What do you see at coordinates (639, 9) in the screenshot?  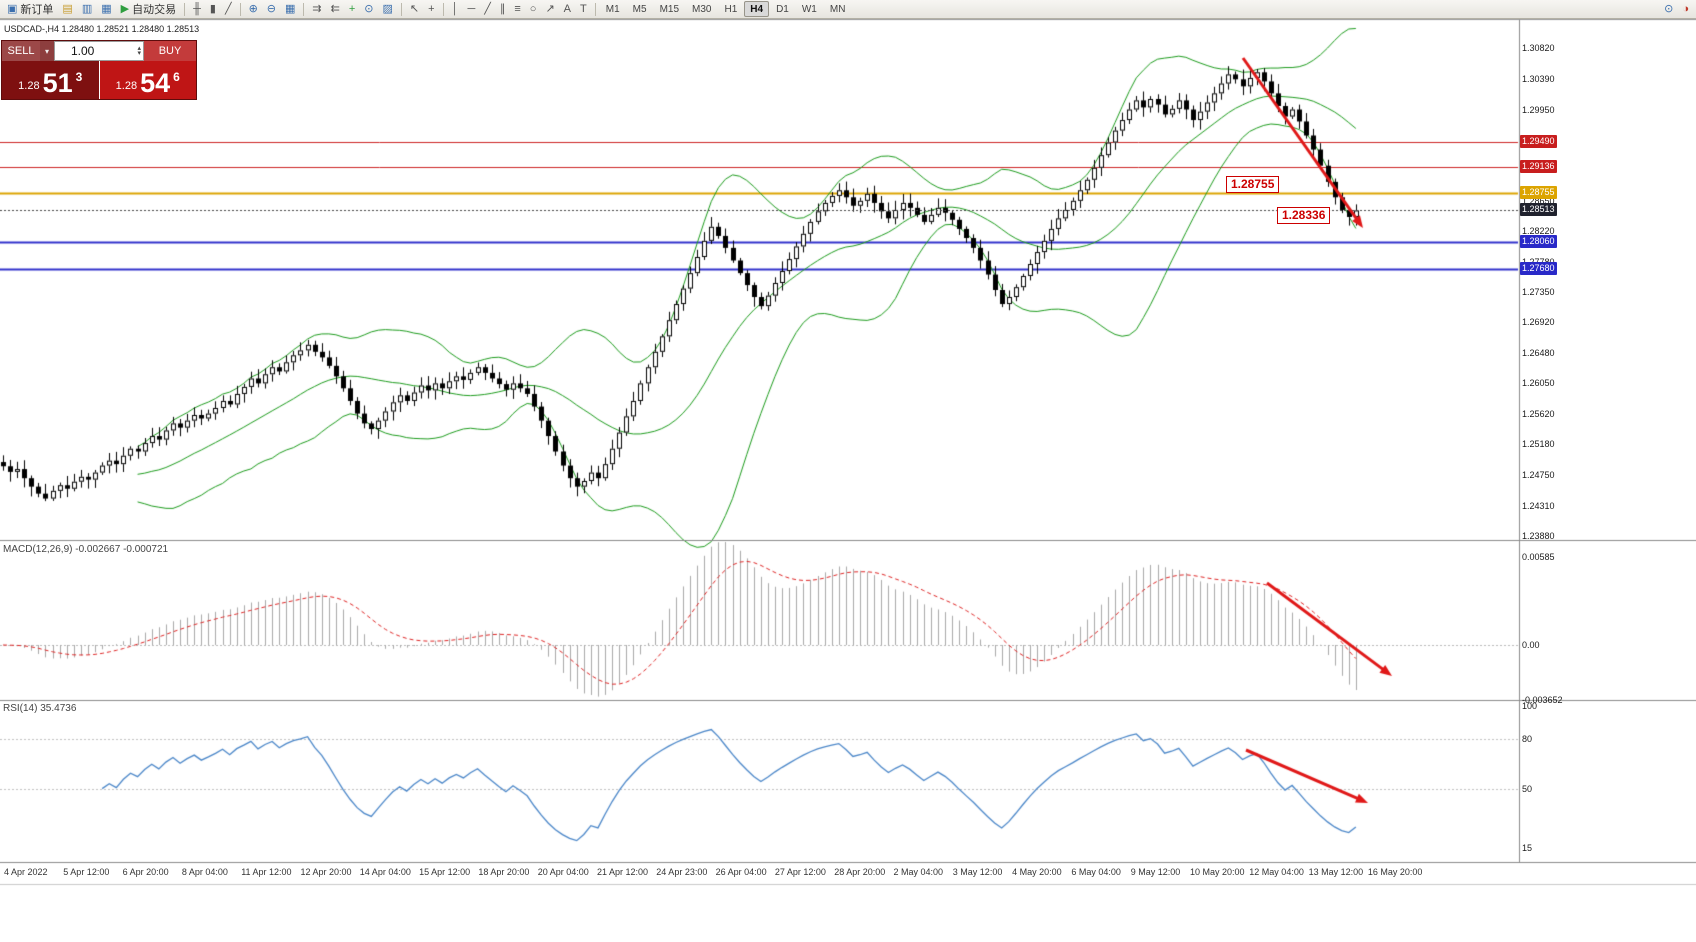 I see `timeframe-m5-button: M5` at bounding box center [639, 9].